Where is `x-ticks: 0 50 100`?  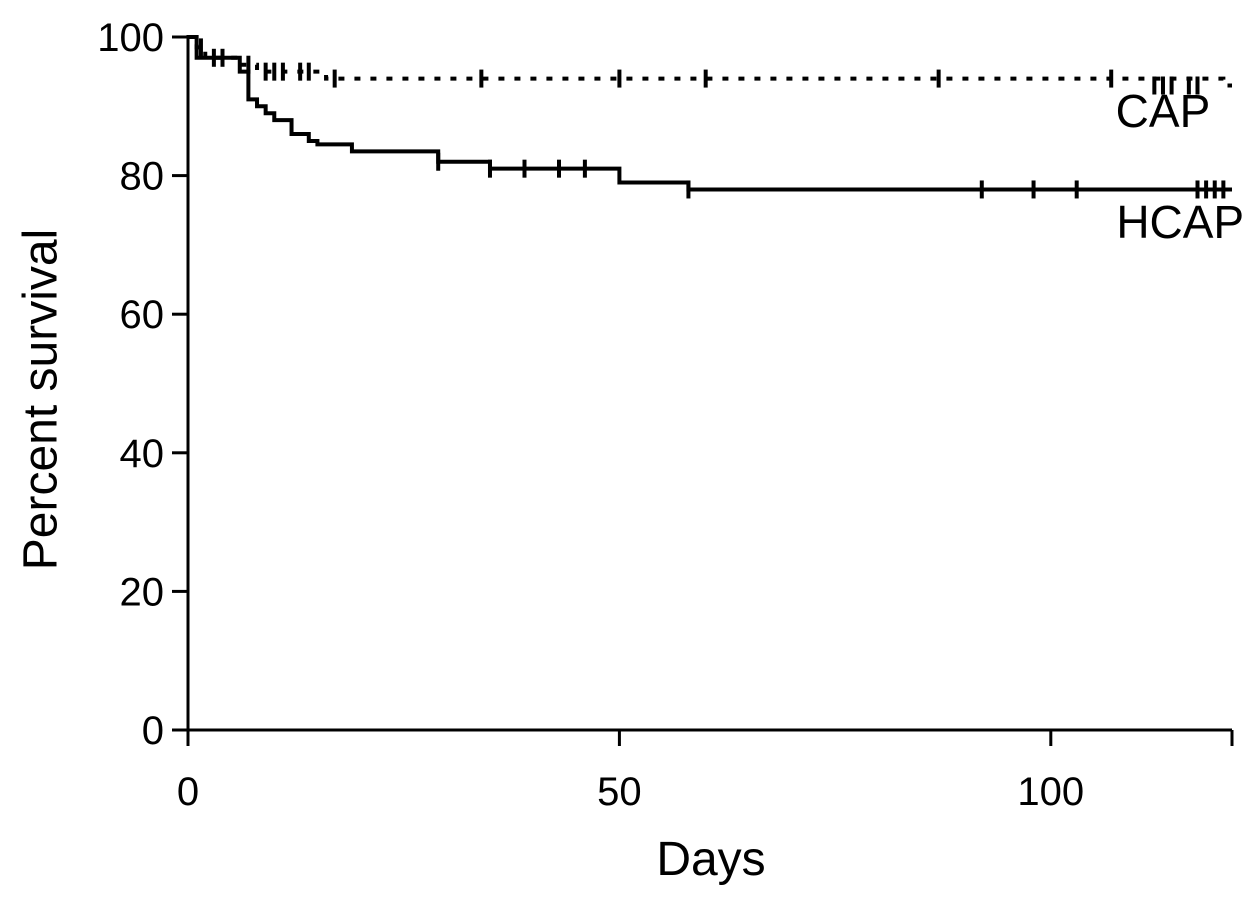
x-ticks: 0 50 100 is located at coordinates (705, 772).